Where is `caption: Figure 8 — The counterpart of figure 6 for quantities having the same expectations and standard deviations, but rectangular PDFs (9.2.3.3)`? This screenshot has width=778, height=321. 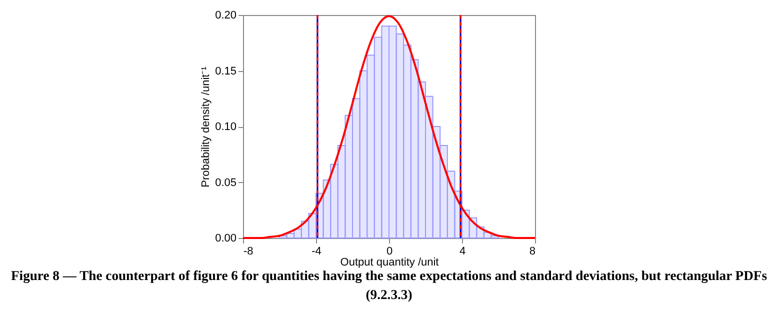
caption: Figure 8 — The counterpart of figure 6 for quantities having the same expectations and standard deviations, but rectangular PDFs (9.2.3.3) is located at coordinates (389, 286).